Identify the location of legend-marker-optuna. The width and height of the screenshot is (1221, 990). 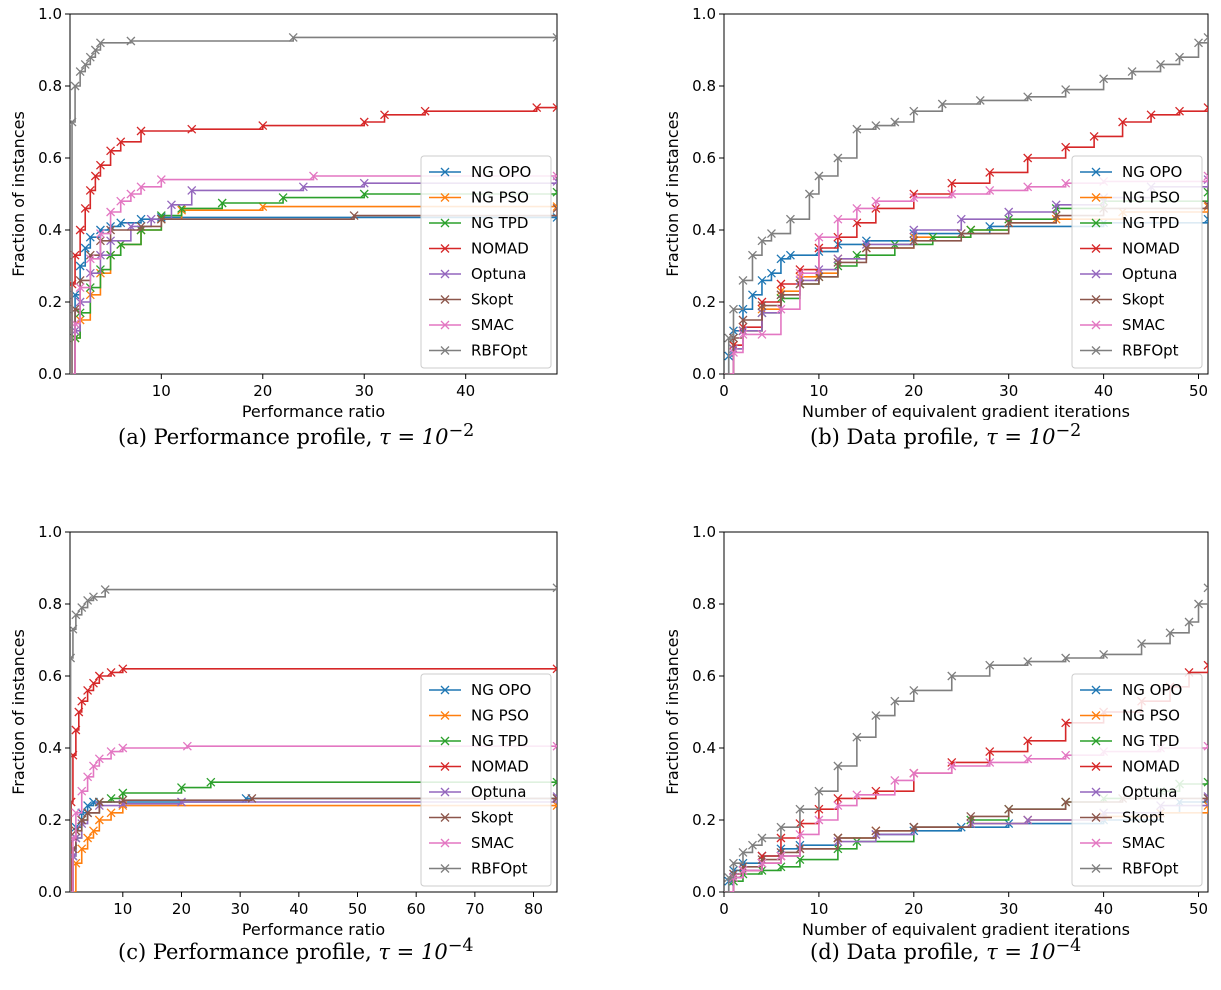
(1096, 274).